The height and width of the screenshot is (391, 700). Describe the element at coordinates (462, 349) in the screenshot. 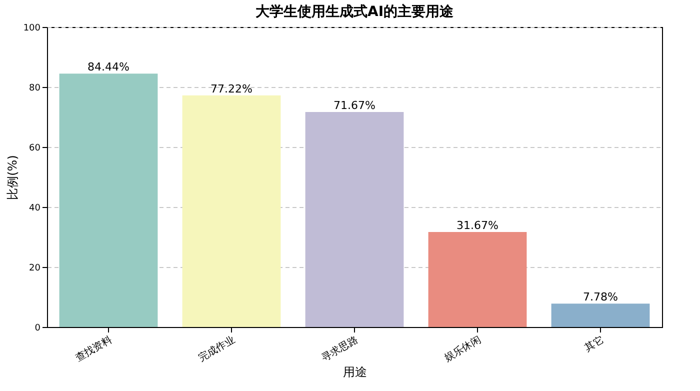

I see `x-tick-label: 娱乐休闲` at that location.